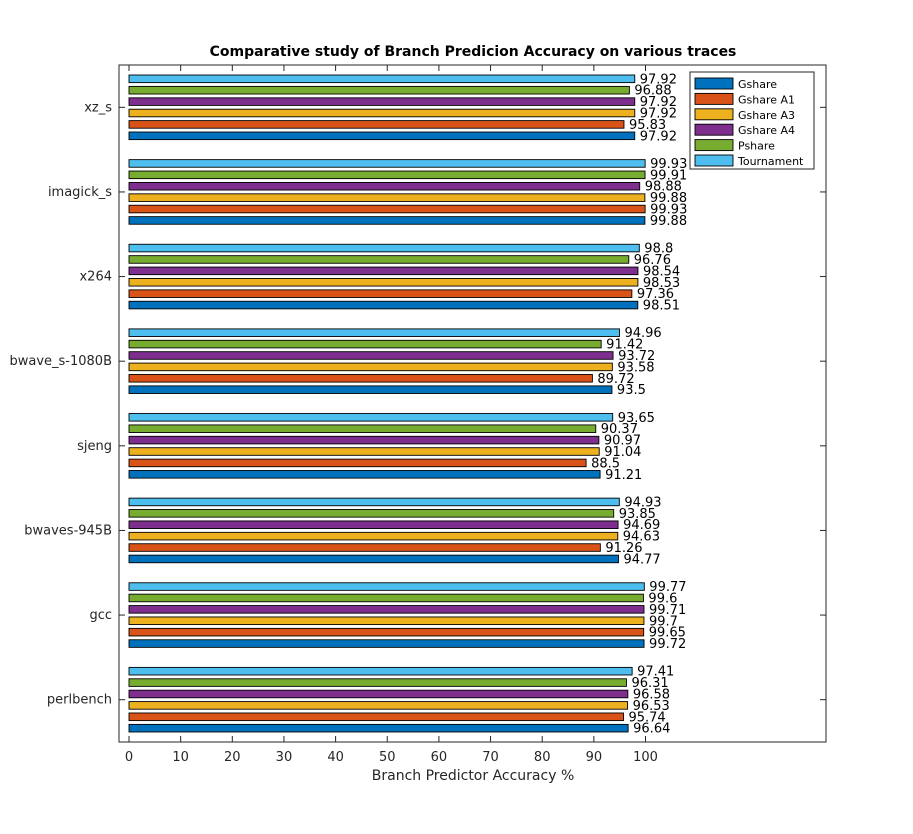  Describe the element at coordinates (635, 367) in the screenshot. I see `data-label: 93.58` at that location.